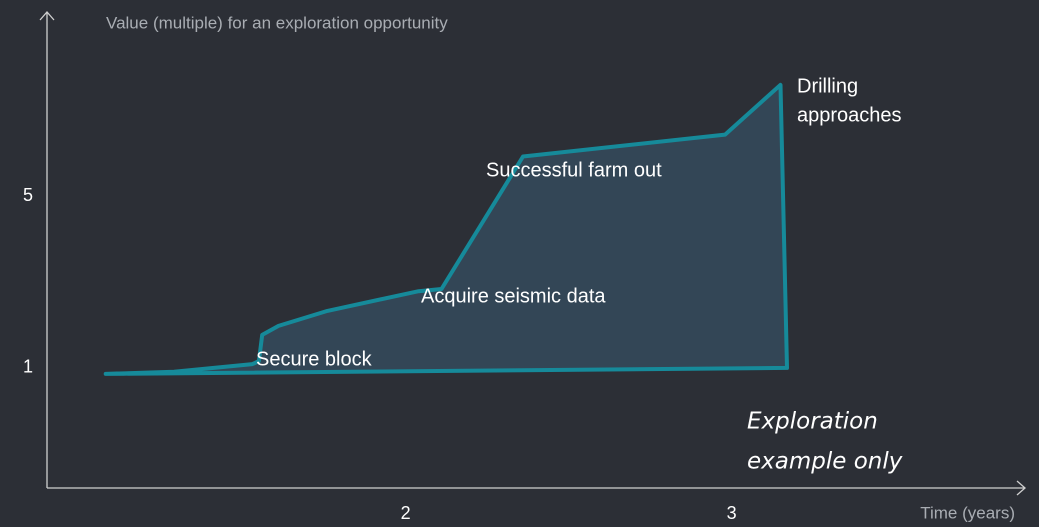  Describe the element at coordinates (825, 462) in the screenshot. I see `note: example only` at that location.